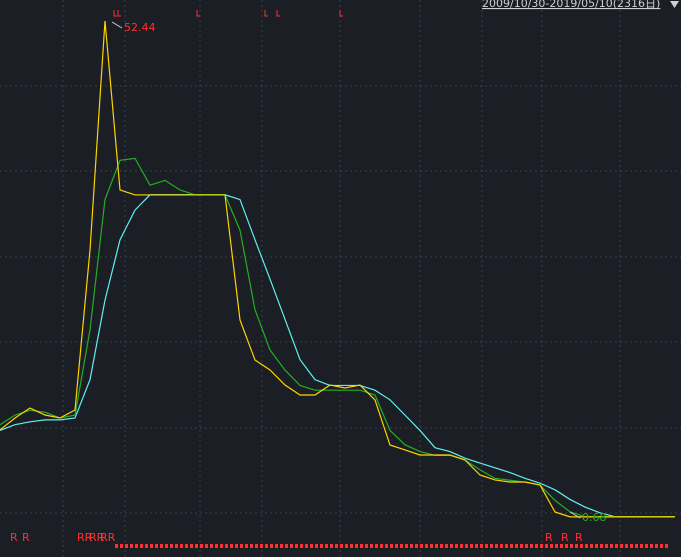 Image resolution: width=681 pixels, height=557 pixels. I want to click on annotation-label: 0.68, so click(594, 517).